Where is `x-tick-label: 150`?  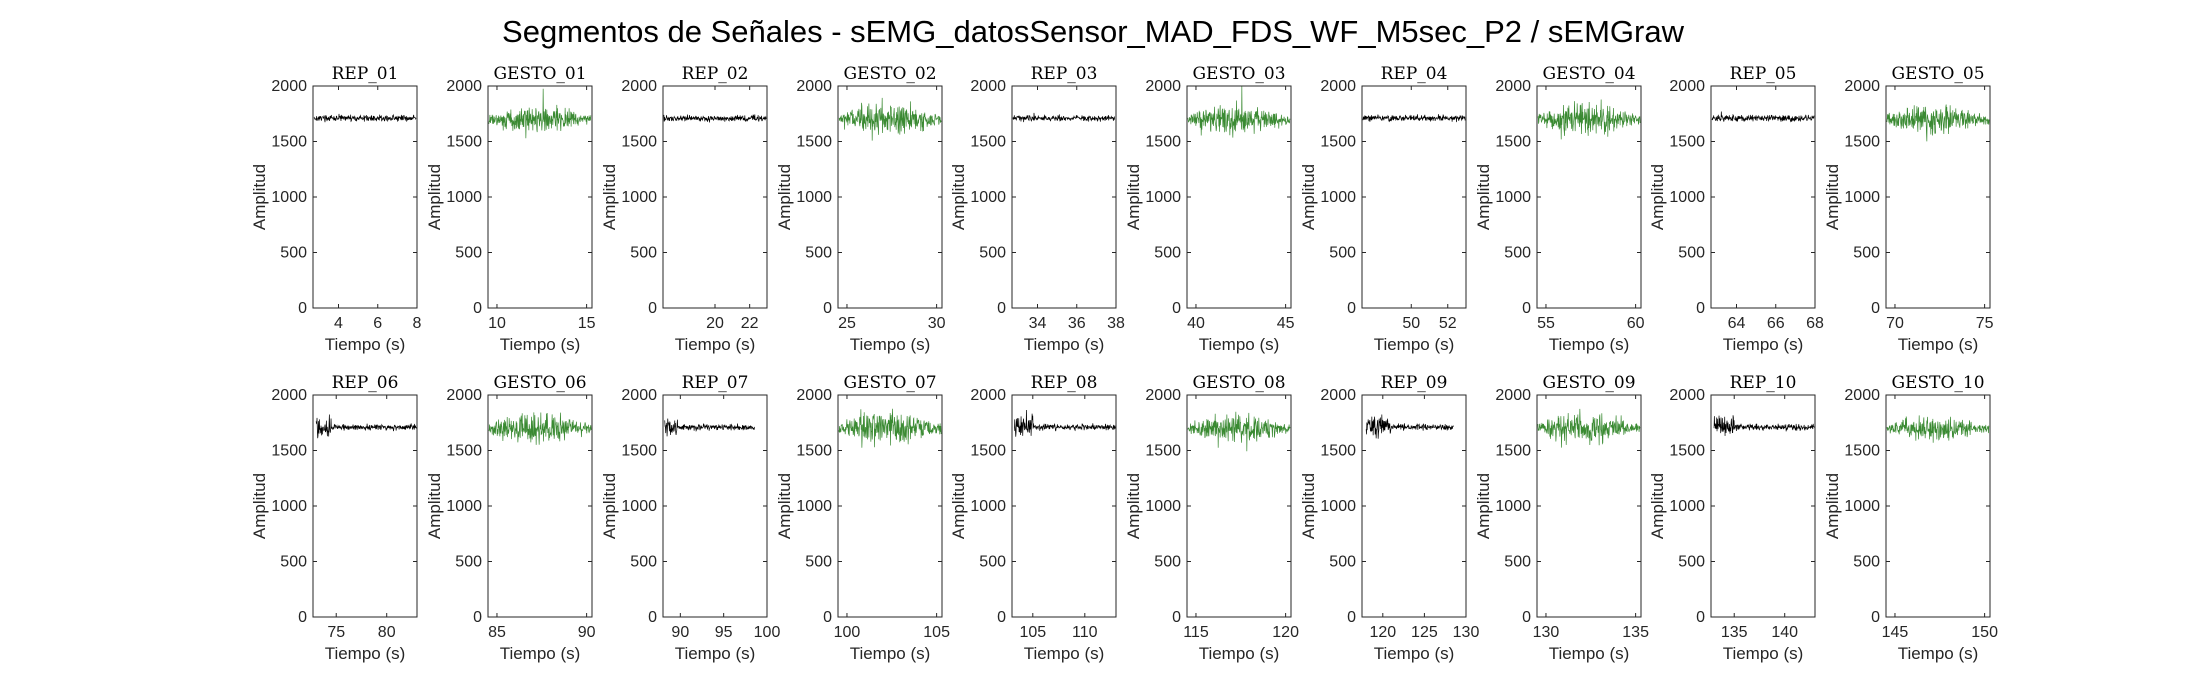 x-tick-label: 150 is located at coordinates (1984, 632).